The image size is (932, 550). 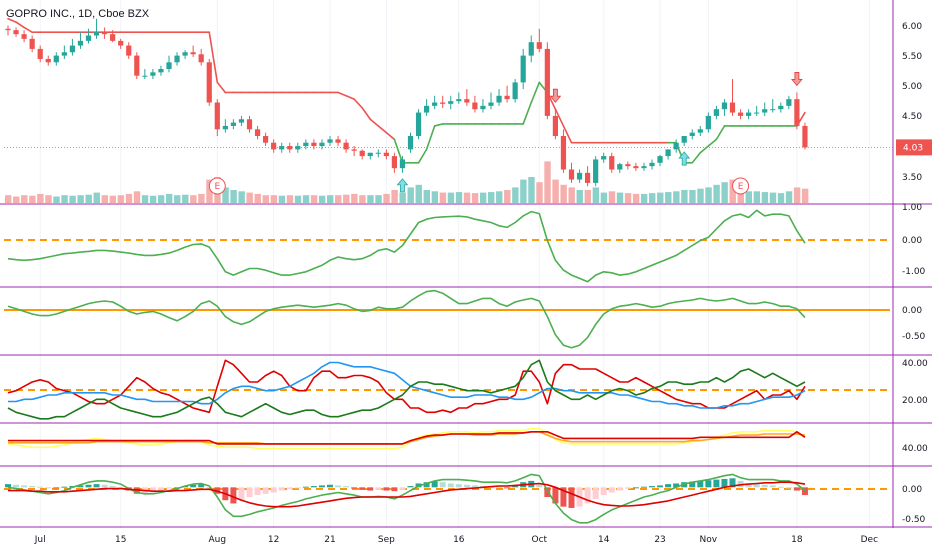 I want to click on time-axis-label: Jul, so click(x=40, y=540).